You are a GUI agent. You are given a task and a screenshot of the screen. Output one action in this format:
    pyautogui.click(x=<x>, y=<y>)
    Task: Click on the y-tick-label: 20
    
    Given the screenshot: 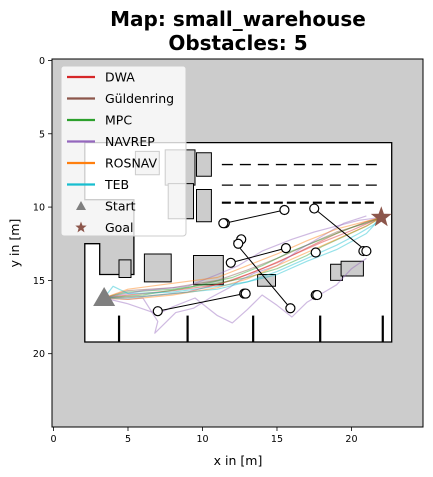 What is the action you would take?
    pyautogui.click(x=39, y=354)
    